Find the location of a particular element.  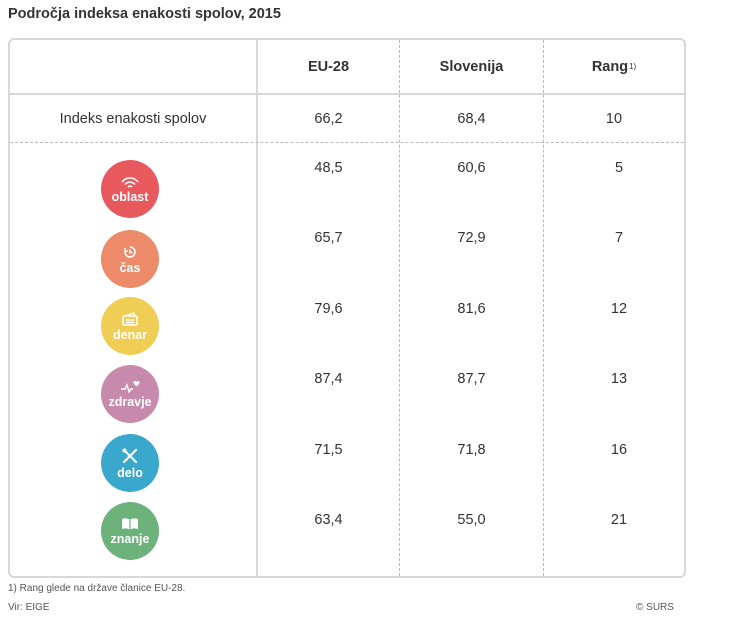

domain-rank-value: 16 is located at coordinates (619, 450).